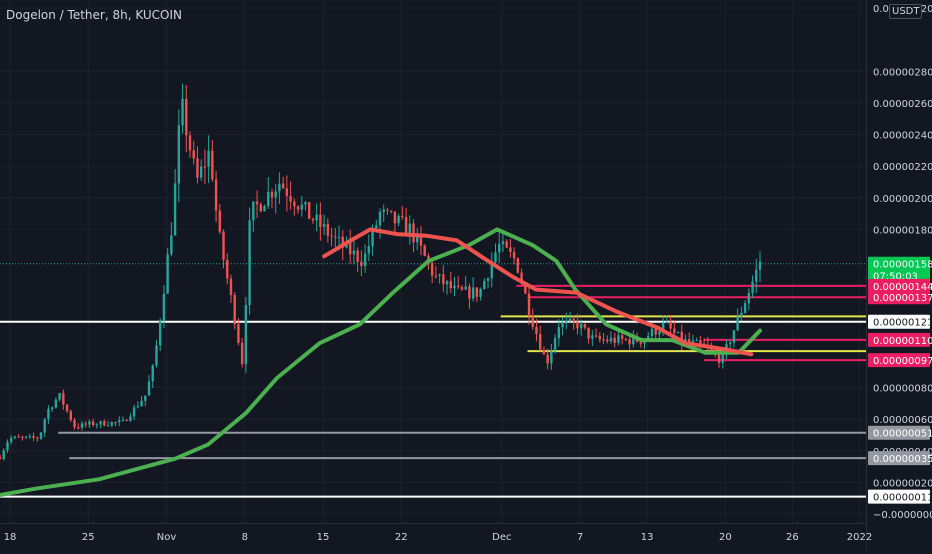 The image size is (932, 554). Describe the element at coordinates (902, 498) in the screenshot. I see `price-tag-label-10: 0.000000110` at that location.